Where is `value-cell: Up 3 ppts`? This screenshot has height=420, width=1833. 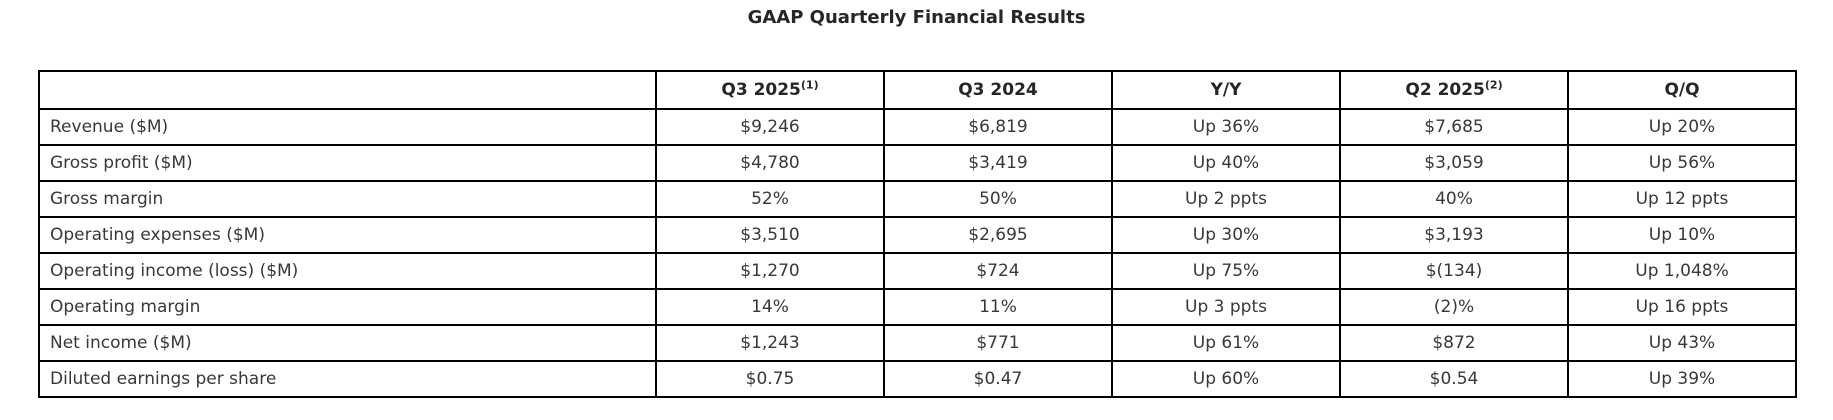 value-cell: Up 3 ppts is located at coordinates (1226, 307).